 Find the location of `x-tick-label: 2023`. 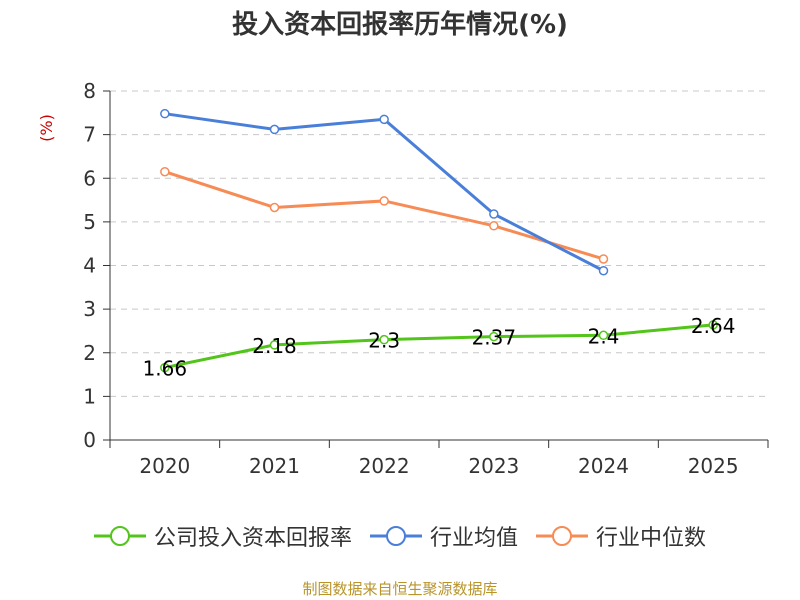

x-tick-label: 2023 is located at coordinates (493, 466).